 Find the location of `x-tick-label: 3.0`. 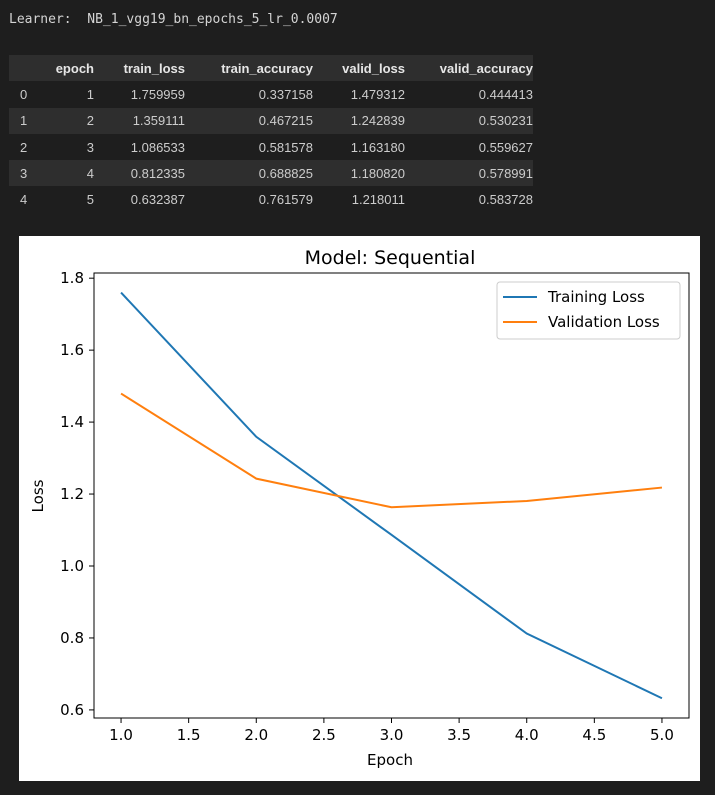

x-tick-label: 3.0 is located at coordinates (392, 735).